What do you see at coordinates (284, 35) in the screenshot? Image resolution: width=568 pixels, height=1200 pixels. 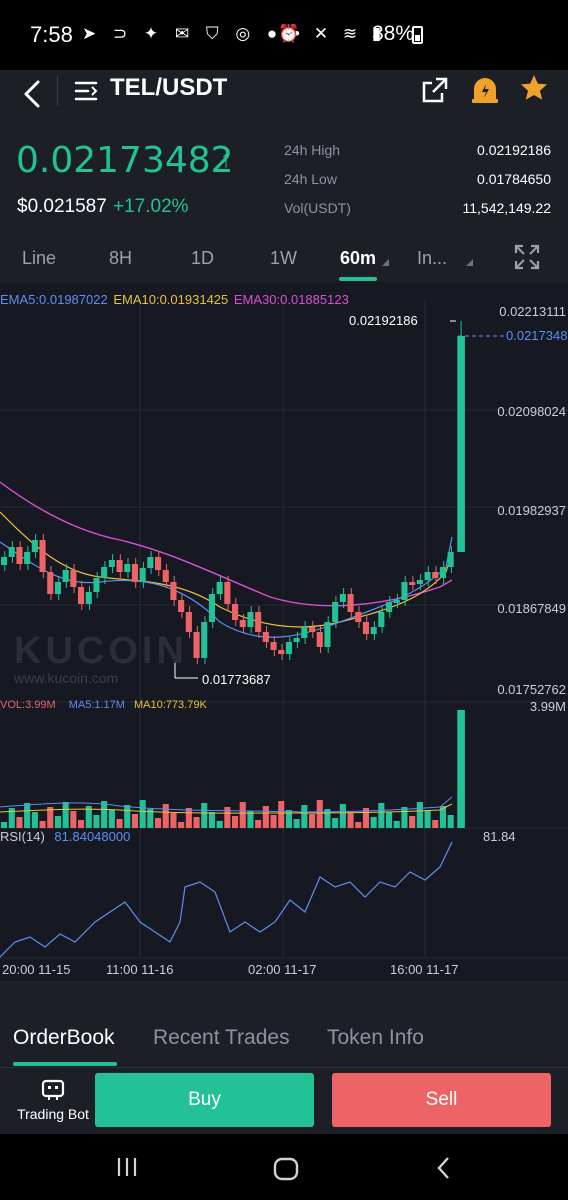 I see `status-bar: 7:58 ➤ ⊃ ✦ ✉ ⛉ ◎ ● • ⏰ ✕ ≋ ▮ 38%` at bounding box center [284, 35].